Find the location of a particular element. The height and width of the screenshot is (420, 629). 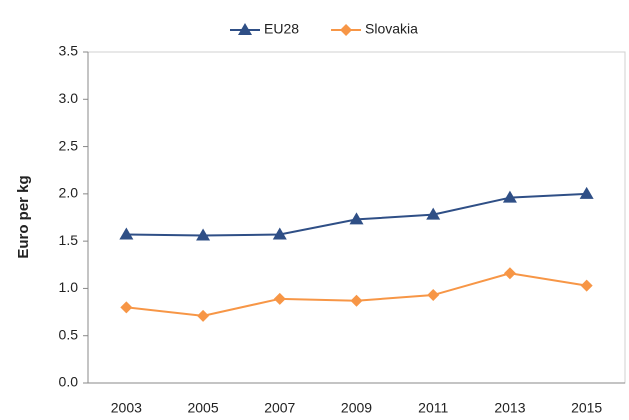

y-tick-label: 3.0 is located at coordinates (69, 98).